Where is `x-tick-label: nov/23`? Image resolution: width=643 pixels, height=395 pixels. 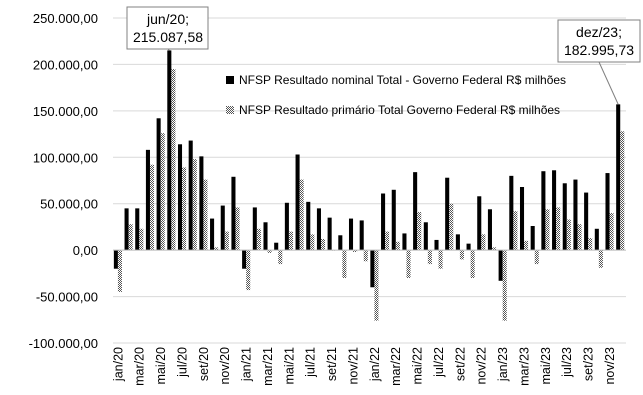
x-tick-label: nov/23 is located at coordinates (610, 366).